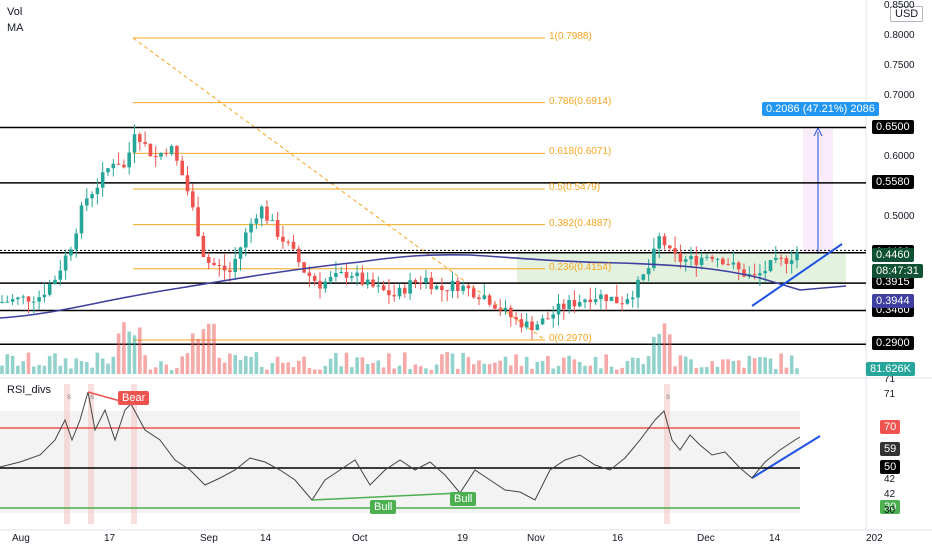 The height and width of the screenshot is (550, 932). Describe the element at coordinates (874, 538) in the screenshot. I see `date-axis-tick: 202` at that location.